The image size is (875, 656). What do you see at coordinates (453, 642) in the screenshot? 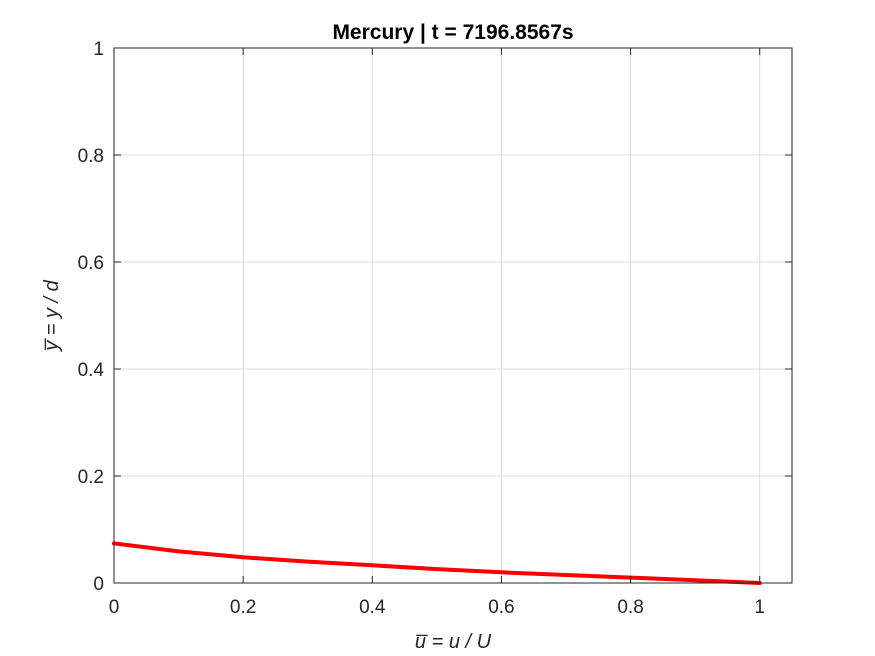
I see `x-axis-label: u̅ = u / U` at bounding box center [453, 642].